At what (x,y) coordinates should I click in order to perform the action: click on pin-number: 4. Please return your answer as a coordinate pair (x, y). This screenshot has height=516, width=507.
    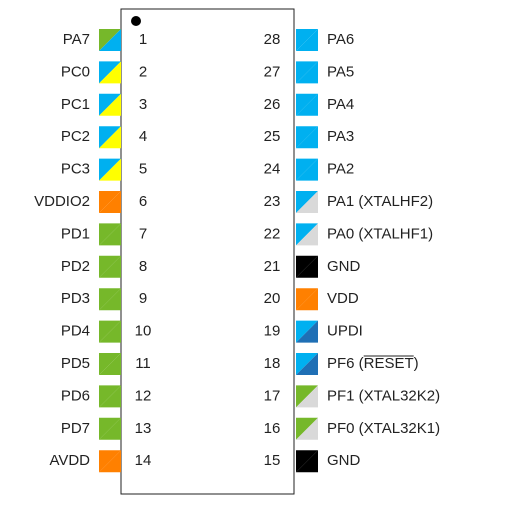
    Looking at the image, I should click on (143, 136).